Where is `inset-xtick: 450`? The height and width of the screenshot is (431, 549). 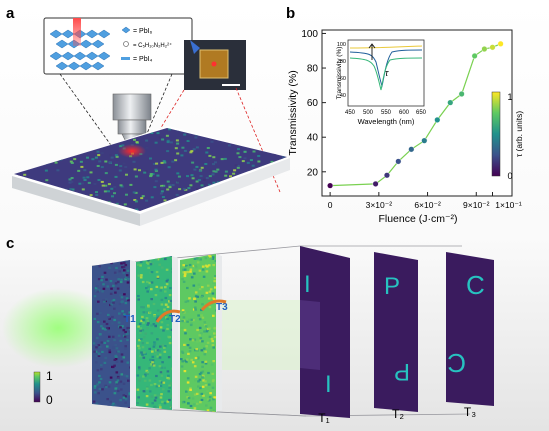 inset-xtick: 450 is located at coordinates (350, 113).